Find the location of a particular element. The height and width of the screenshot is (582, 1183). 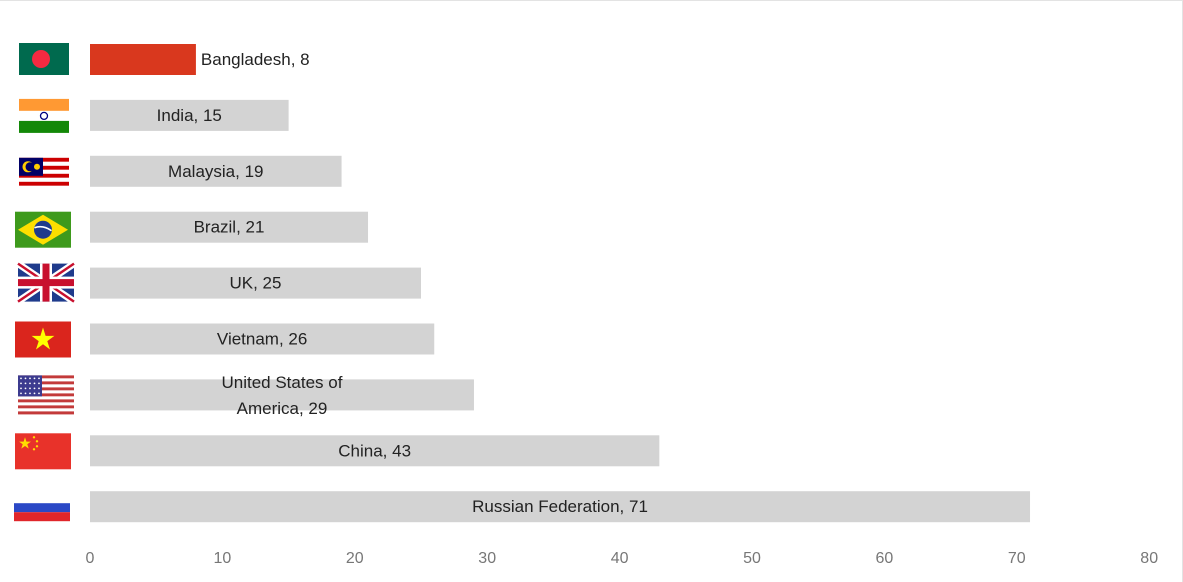

china-flag-icon is located at coordinates (43, 451).